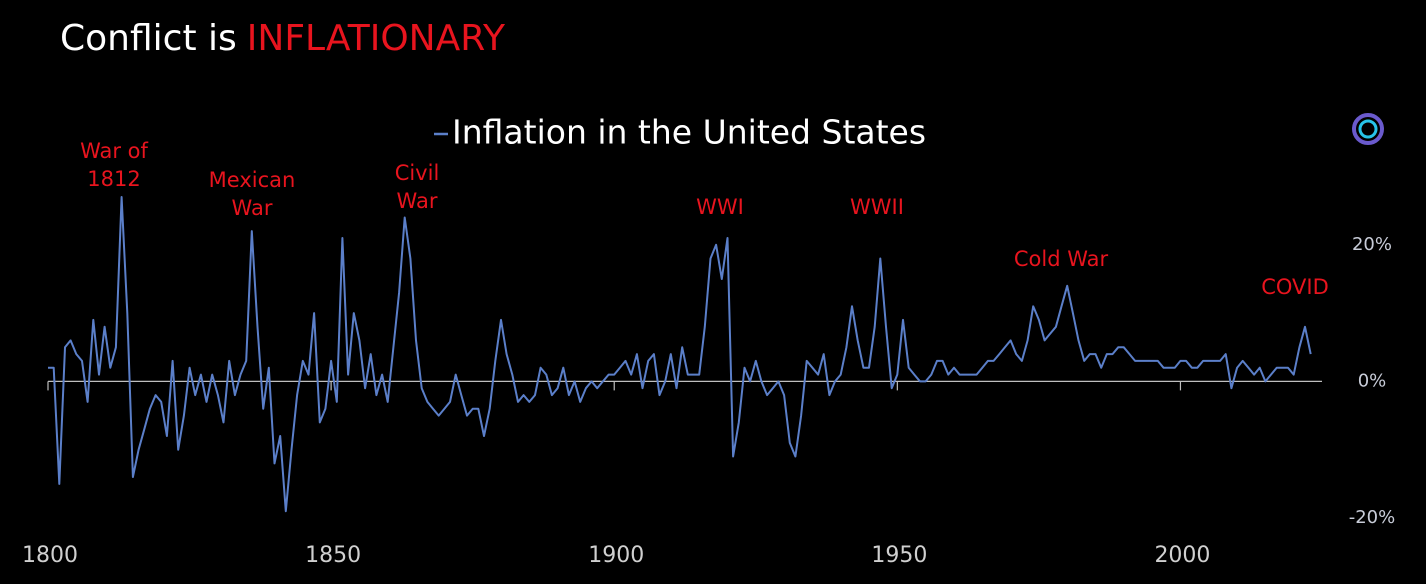 This screenshot has width=1426, height=584. I want to click on annotation: COVID, so click(1295, 287).